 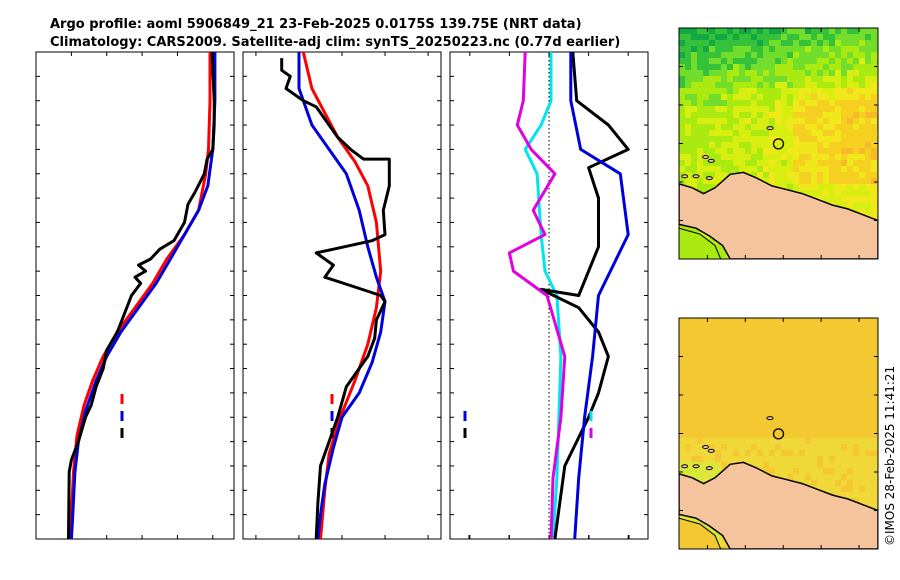 What do you see at coordinates (711, 160) in the screenshot?
I see `island` at bounding box center [711, 160].